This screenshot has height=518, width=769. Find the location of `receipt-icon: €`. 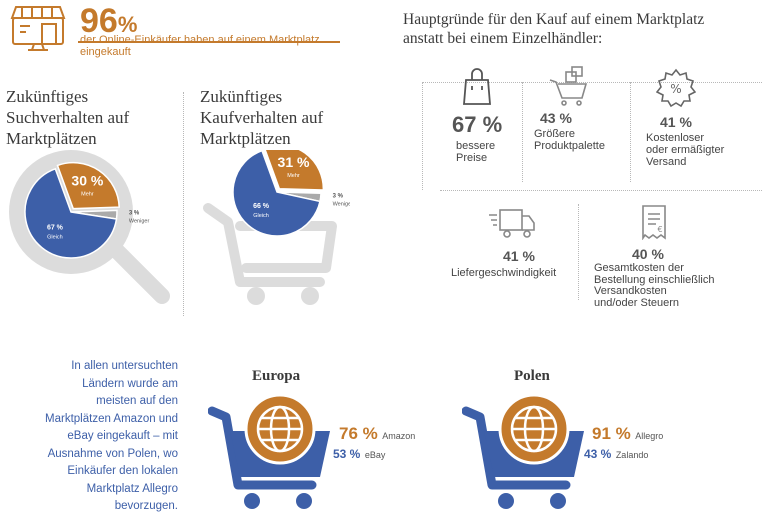

receipt-icon: € is located at coordinates (654, 222).